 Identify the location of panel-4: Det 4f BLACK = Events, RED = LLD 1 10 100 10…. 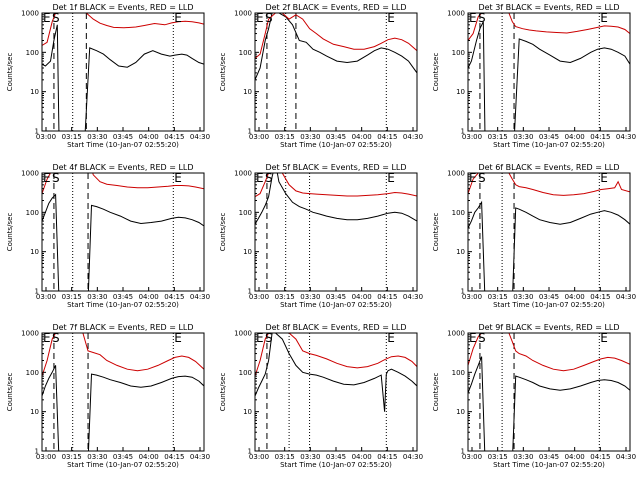
(108, 236).